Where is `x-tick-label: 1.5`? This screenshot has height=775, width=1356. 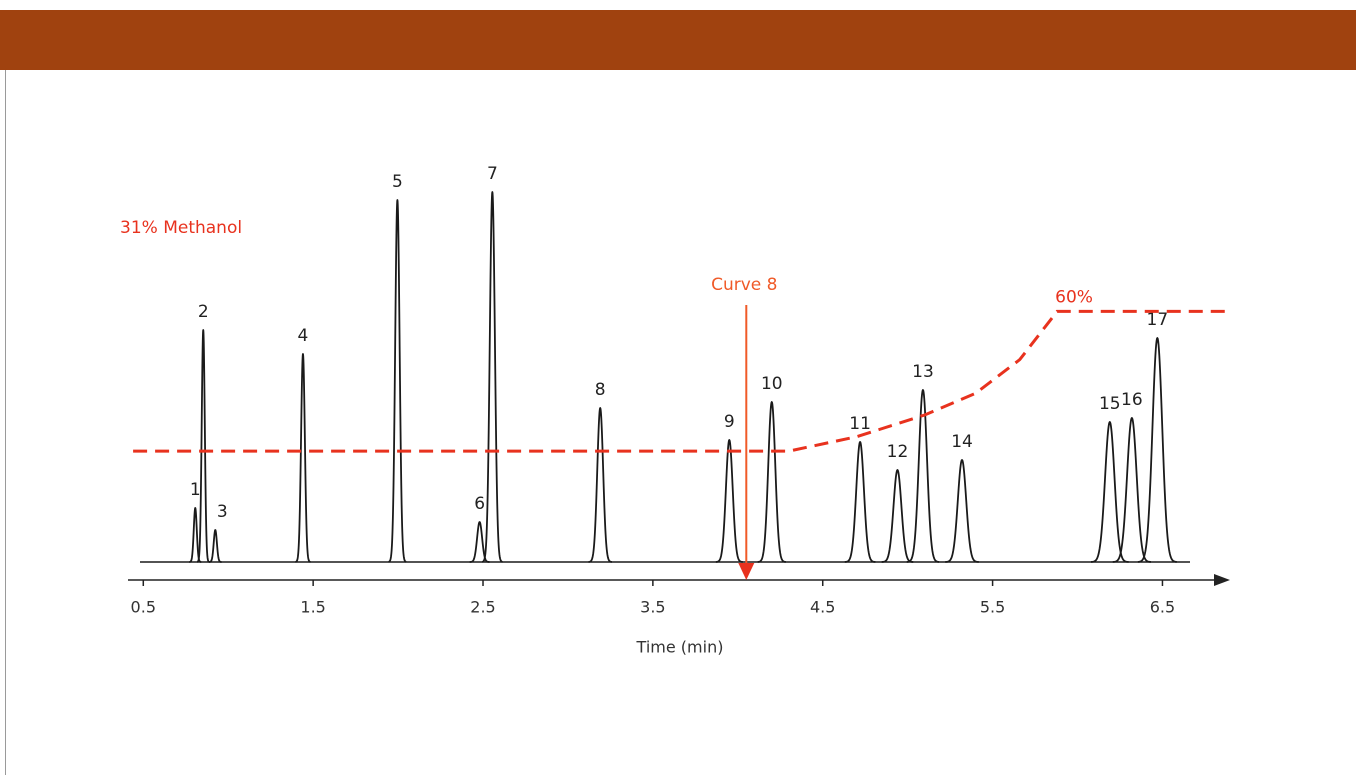
x-tick-label: 1.5 is located at coordinates (312, 607).